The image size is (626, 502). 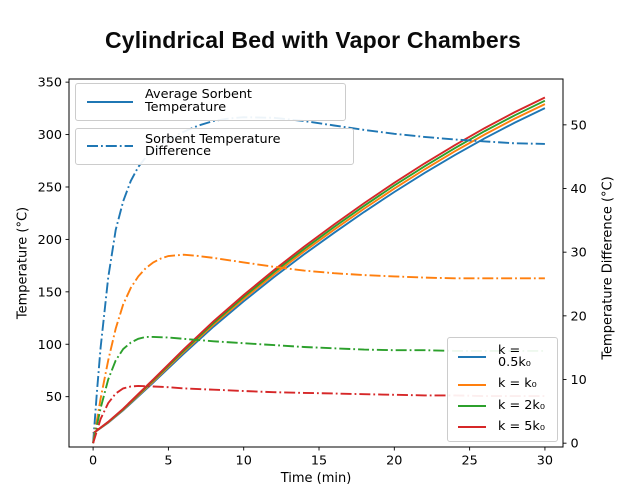 What do you see at coordinates (198, 101) in the screenshot?
I see `legend-label: Average Sorbent Temperature` at bounding box center [198, 101].